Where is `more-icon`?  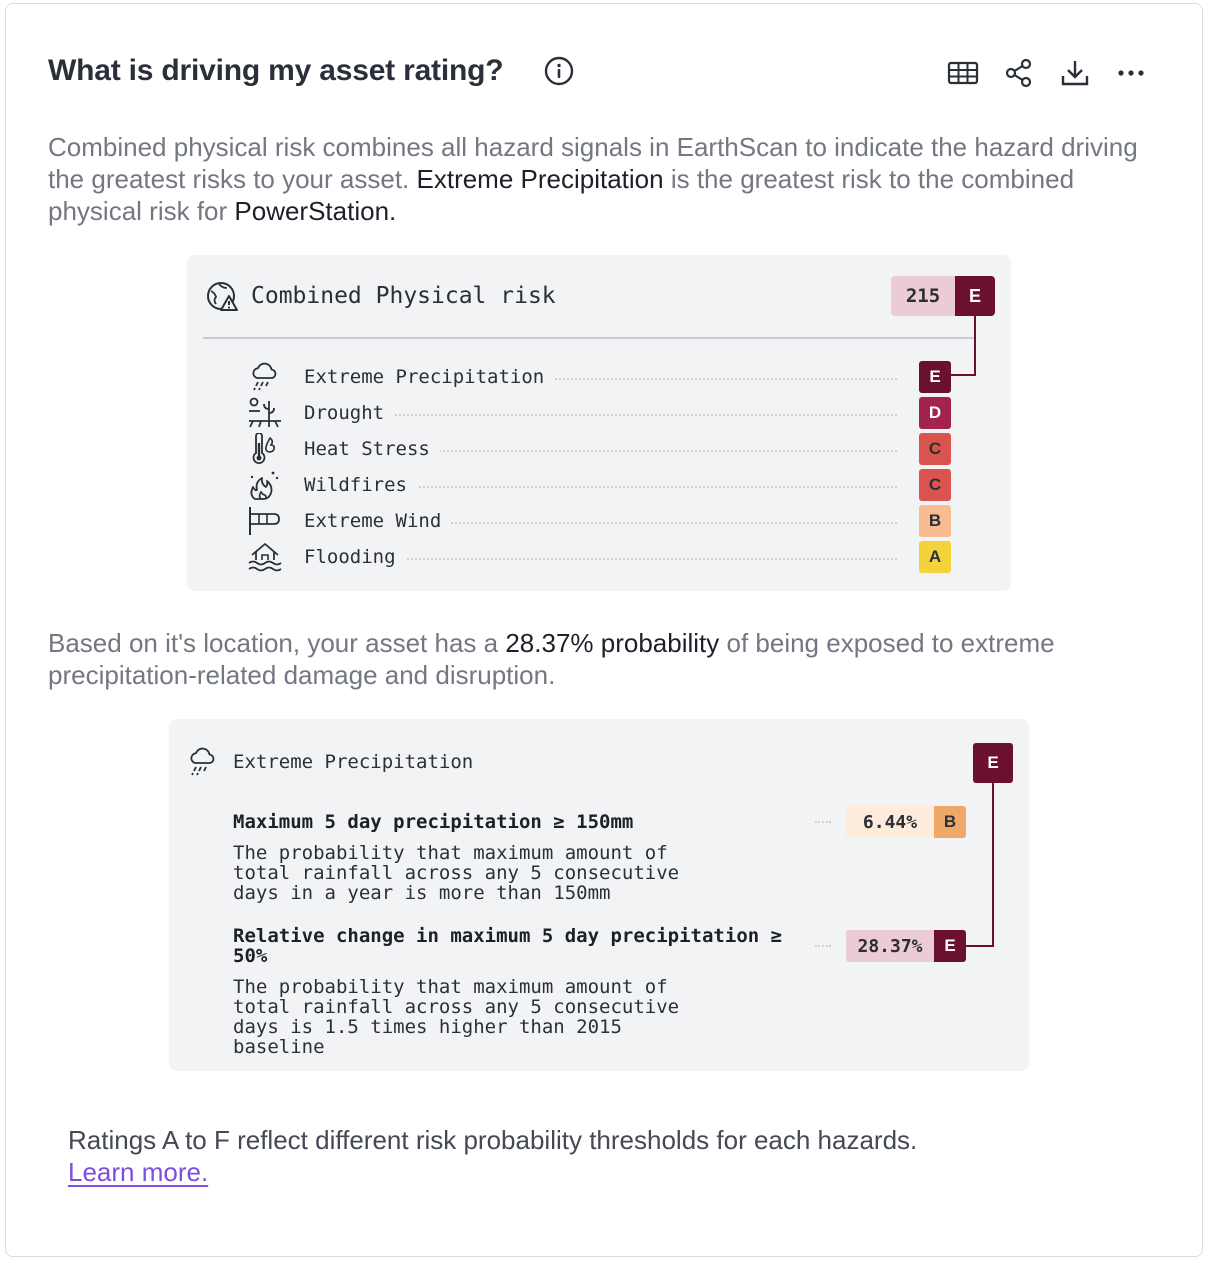 more-icon is located at coordinates (1131, 73).